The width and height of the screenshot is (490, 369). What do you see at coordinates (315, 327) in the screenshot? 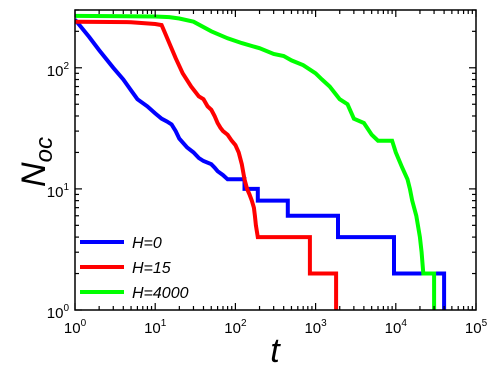
I see `x-tick-label: 10³` at bounding box center [315, 327].